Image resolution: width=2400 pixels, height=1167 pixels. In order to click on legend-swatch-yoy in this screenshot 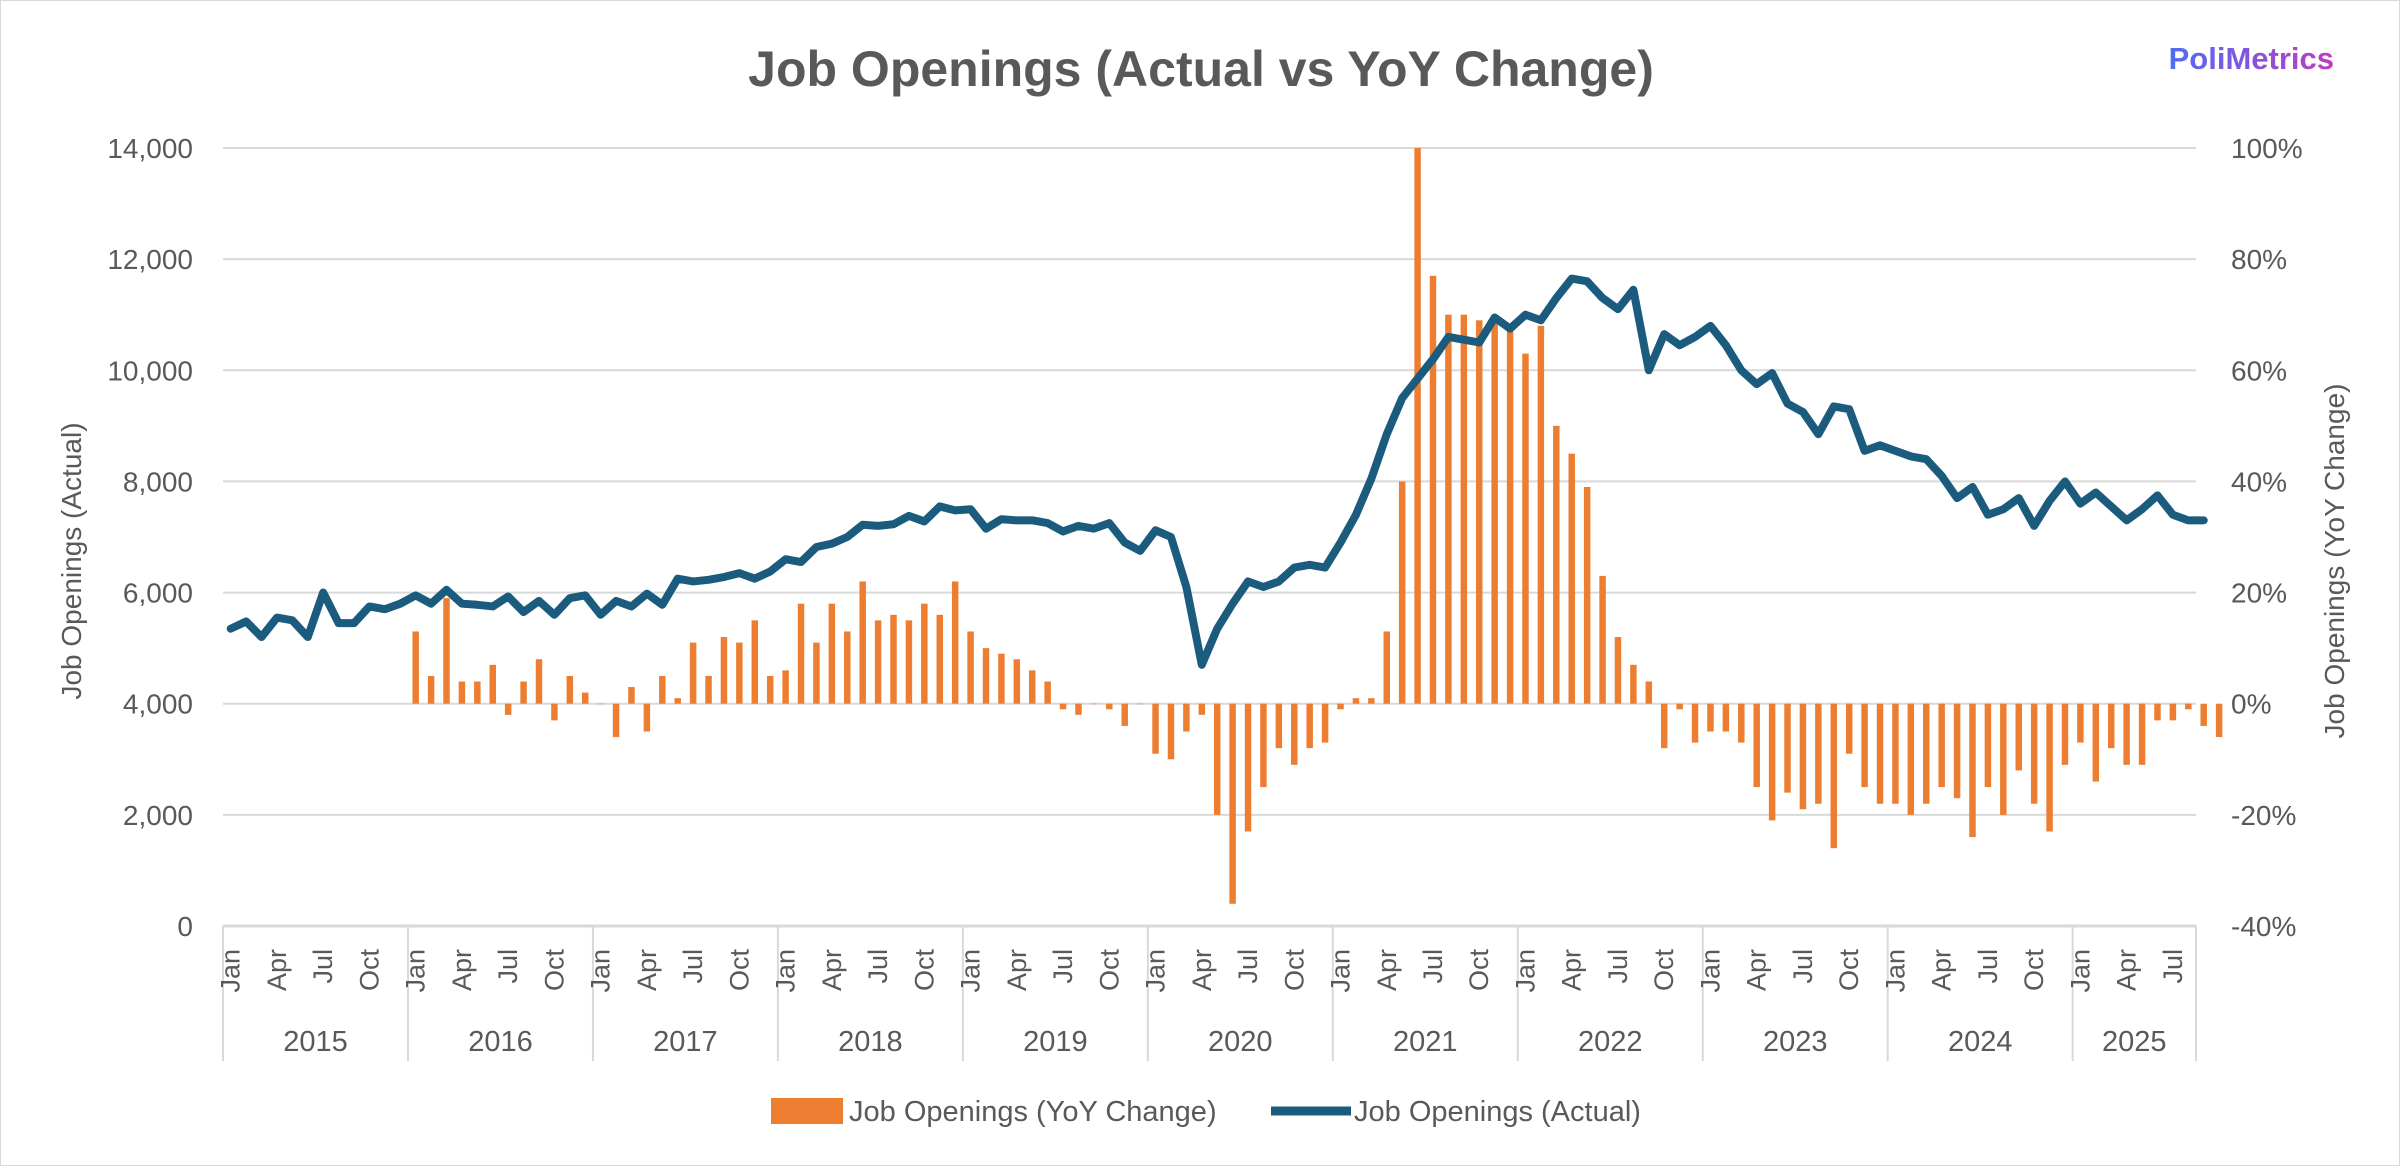, I will do `click(807, 1111)`.